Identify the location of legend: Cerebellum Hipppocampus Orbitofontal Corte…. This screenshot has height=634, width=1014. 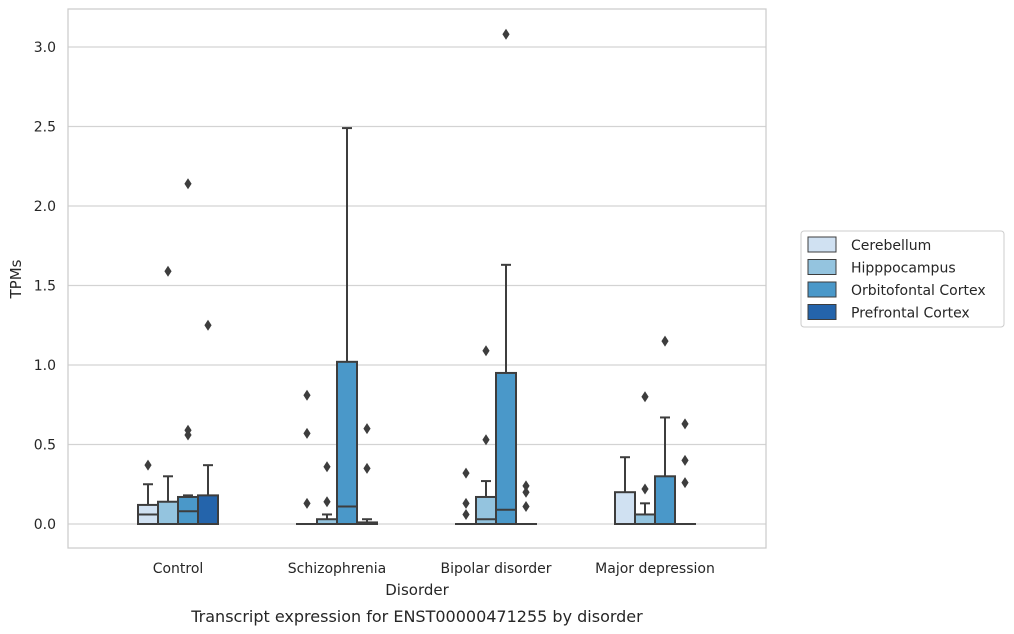
(902, 279).